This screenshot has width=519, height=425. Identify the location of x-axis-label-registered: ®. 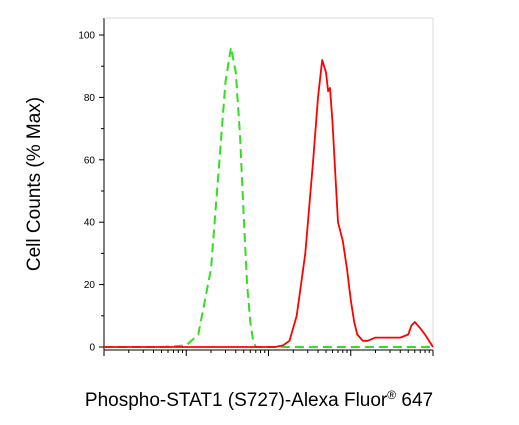
(391, 395).